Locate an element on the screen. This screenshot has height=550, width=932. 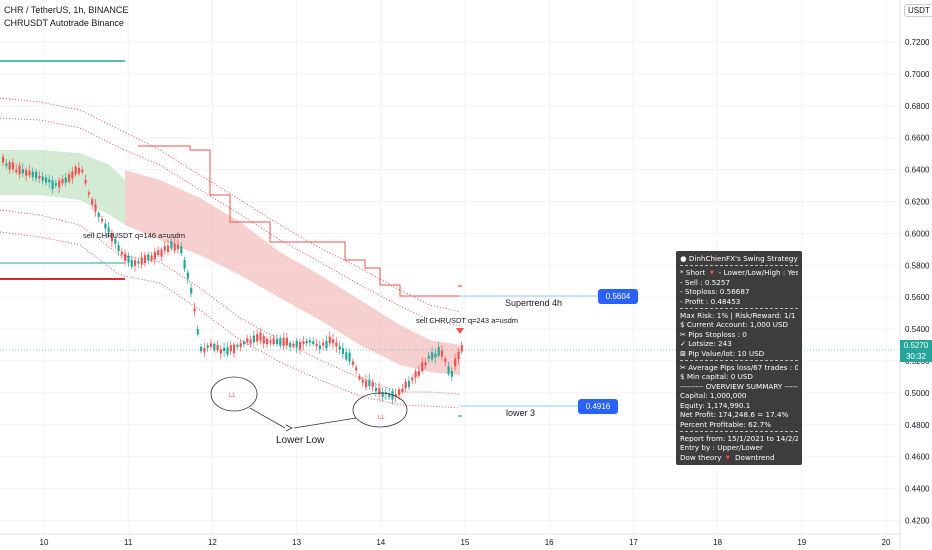
last-price-value: 0.5270 is located at coordinates (916, 345).